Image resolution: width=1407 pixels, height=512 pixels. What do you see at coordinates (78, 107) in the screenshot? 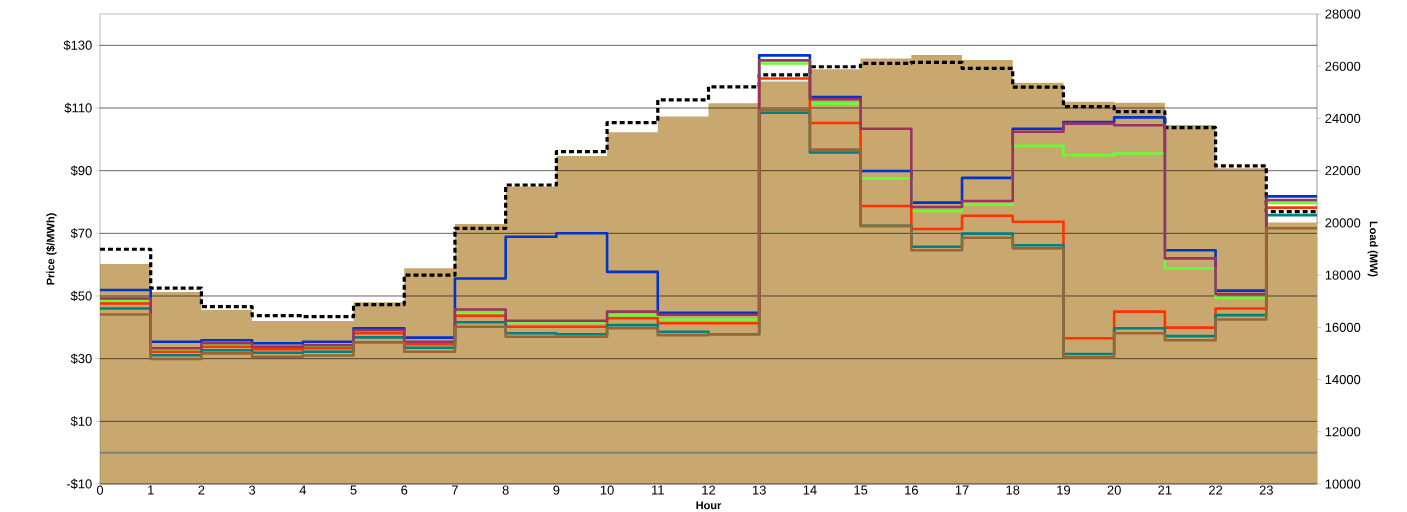
I see `y-tick-label: $110` at bounding box center [78, 107].